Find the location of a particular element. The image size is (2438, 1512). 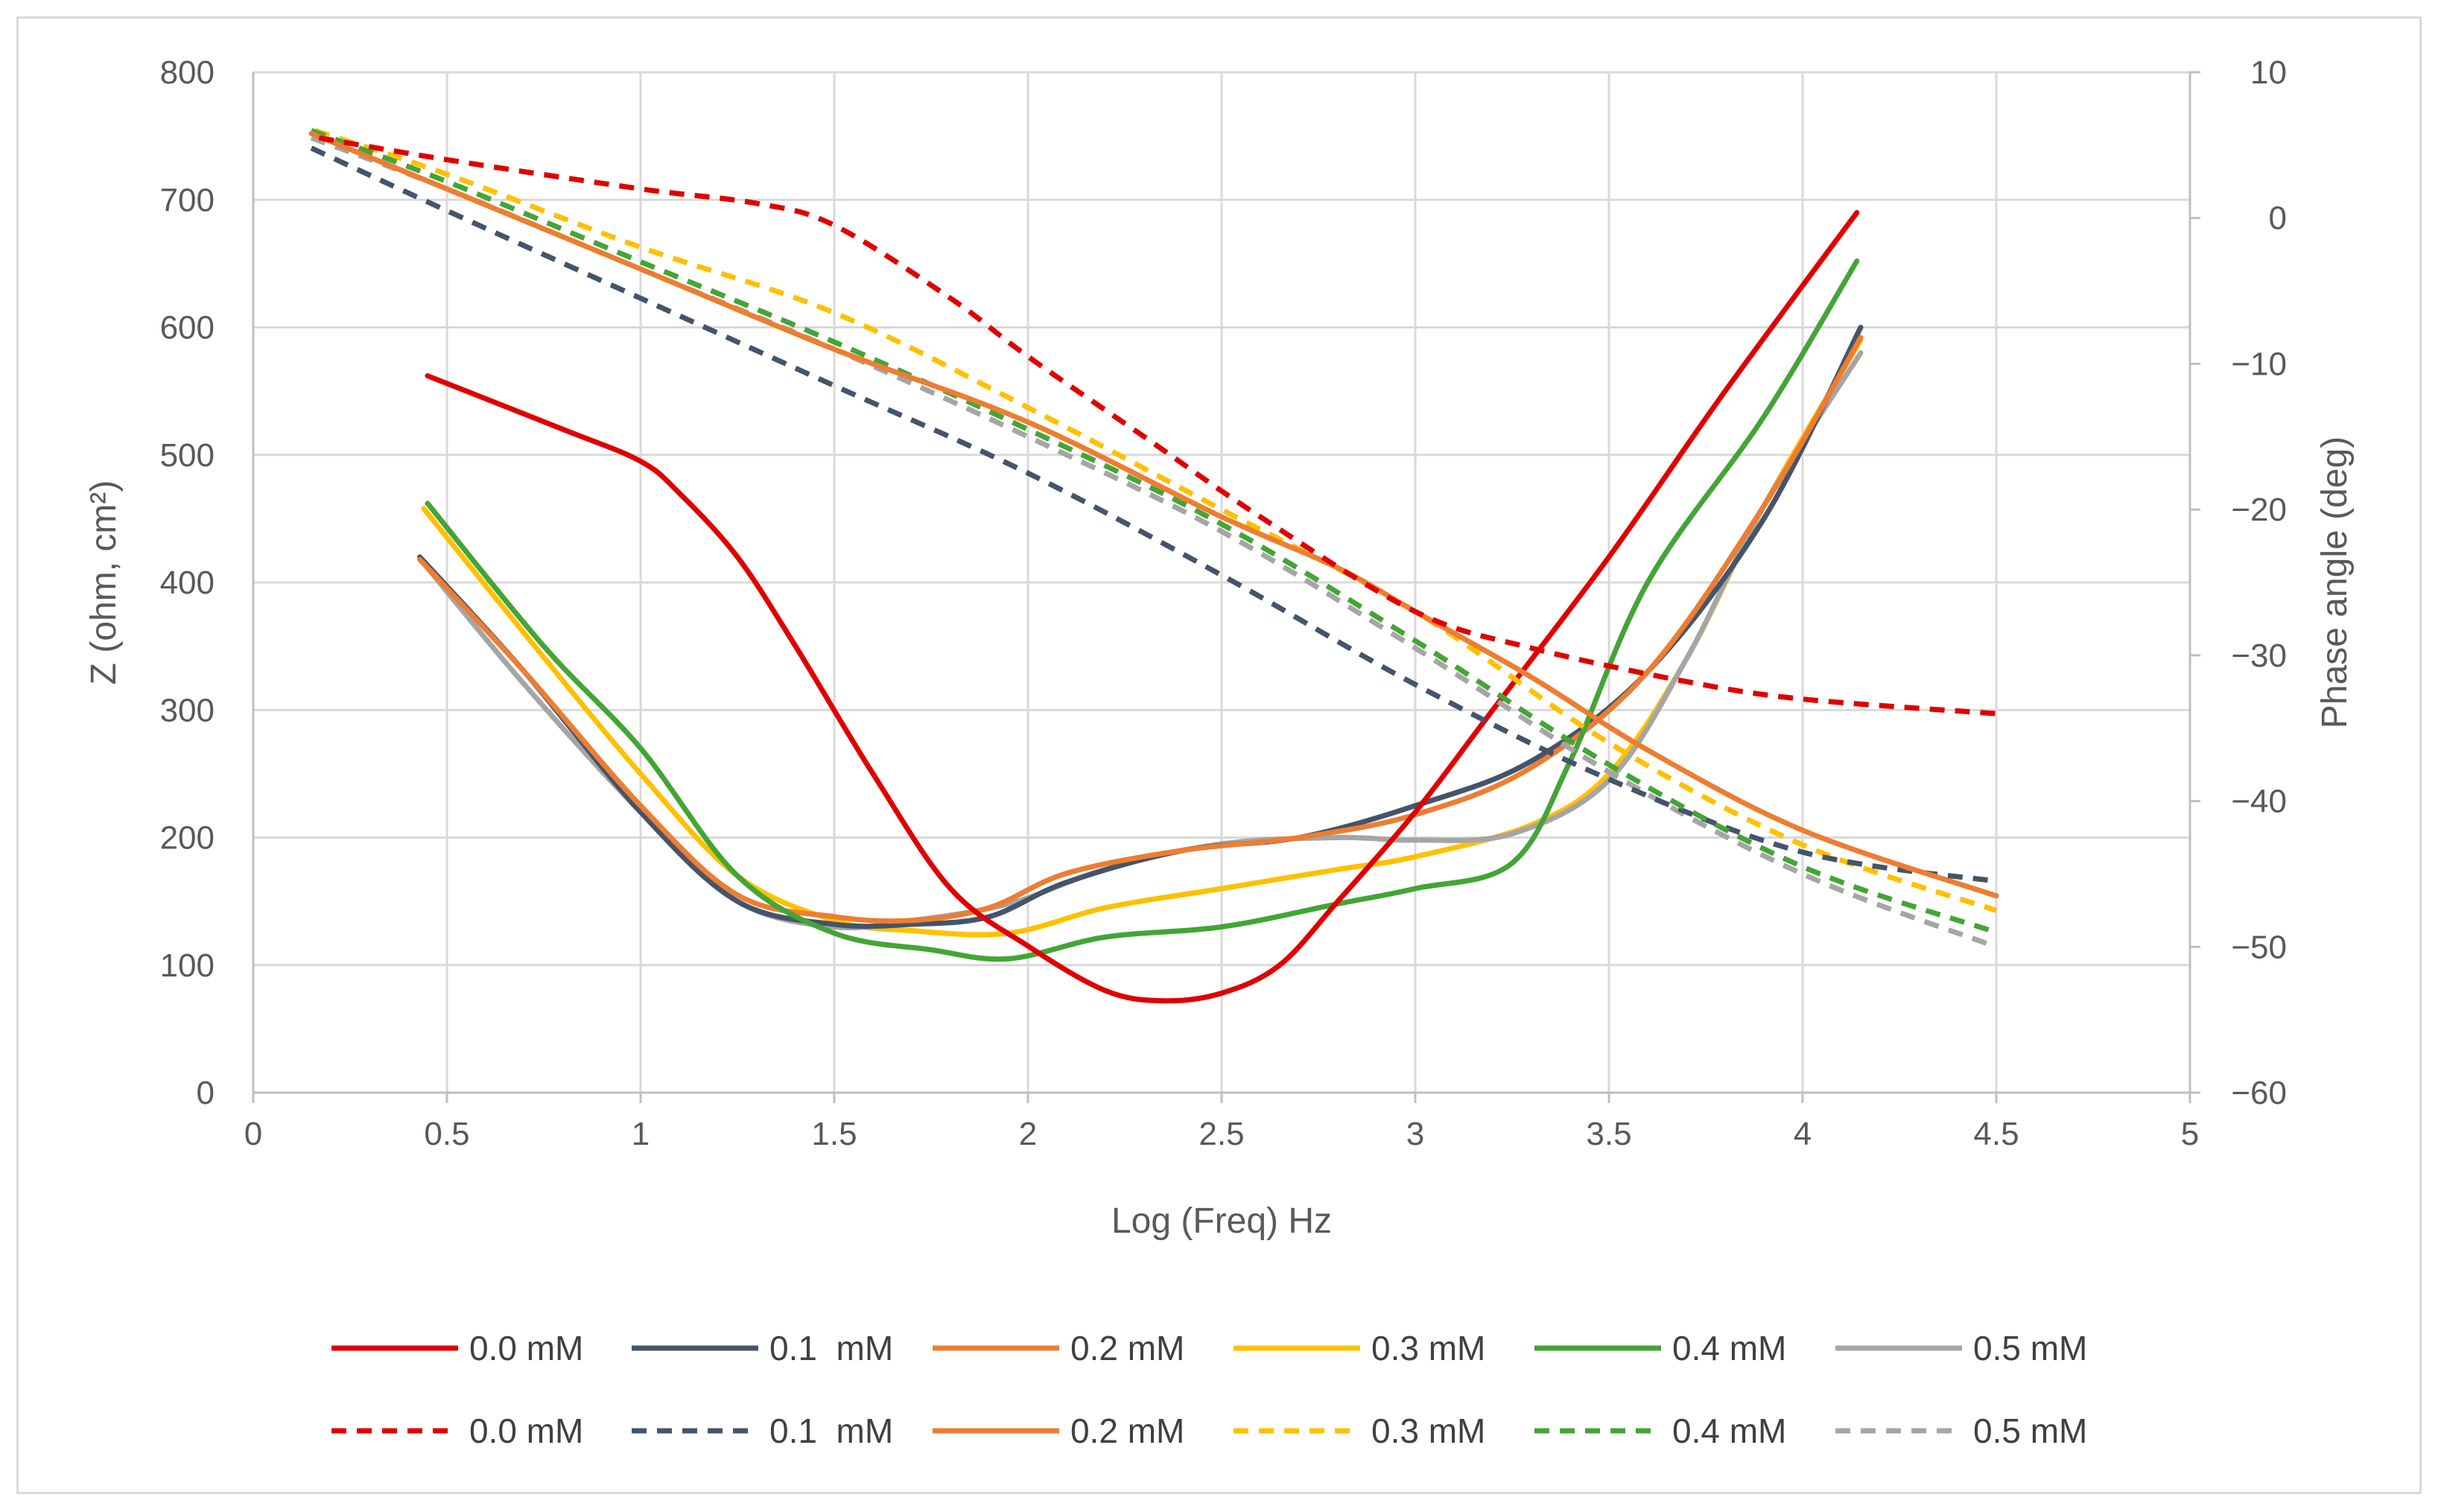

y-tick-label: 300 is located at coordinates (187, 710).